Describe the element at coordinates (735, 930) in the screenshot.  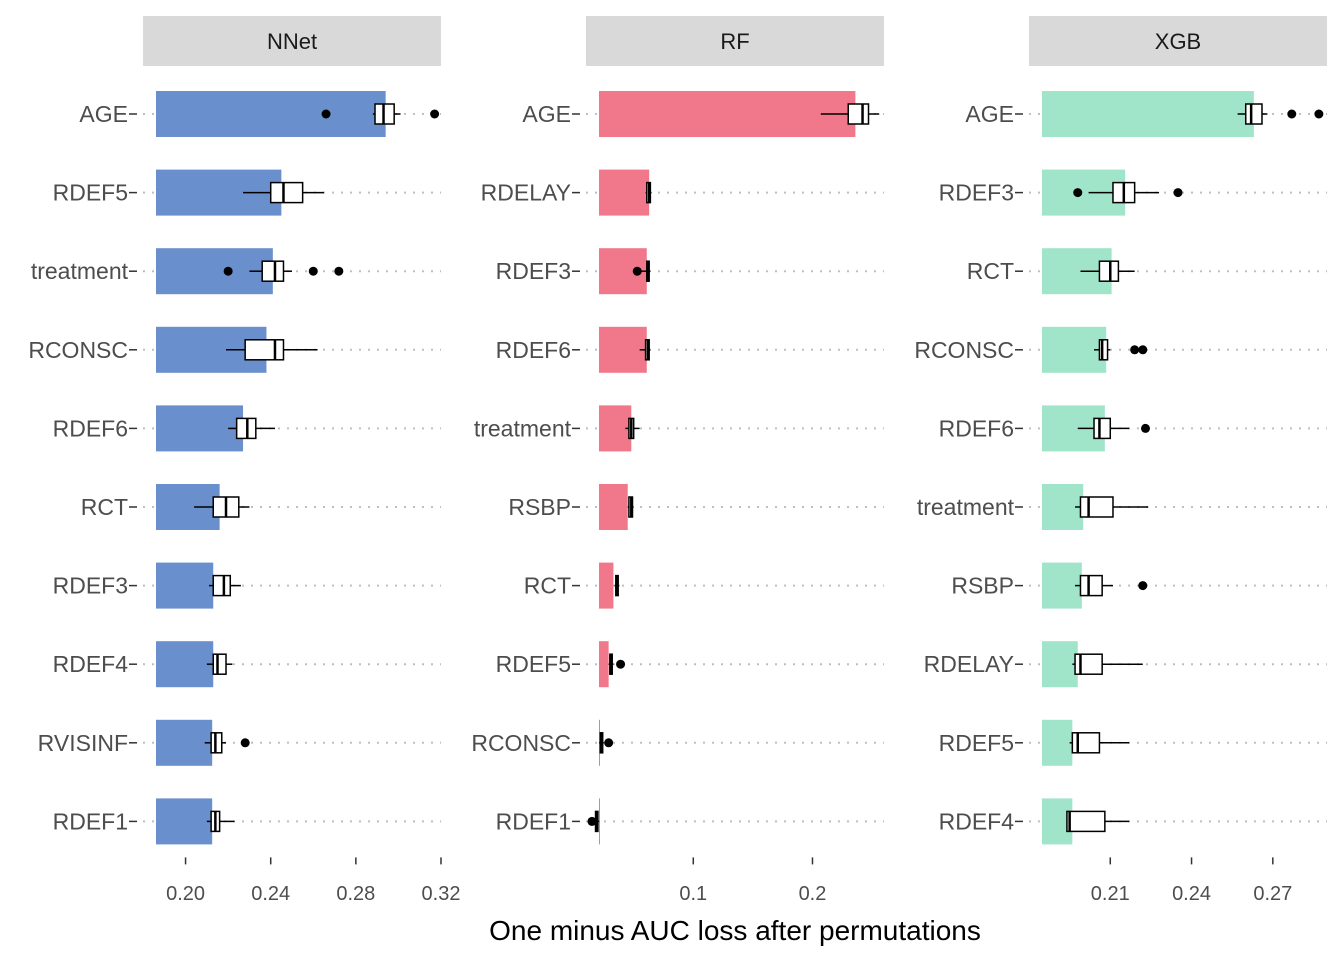
I see `x-axis-title: One minus AUC loss after permutations` at that location.